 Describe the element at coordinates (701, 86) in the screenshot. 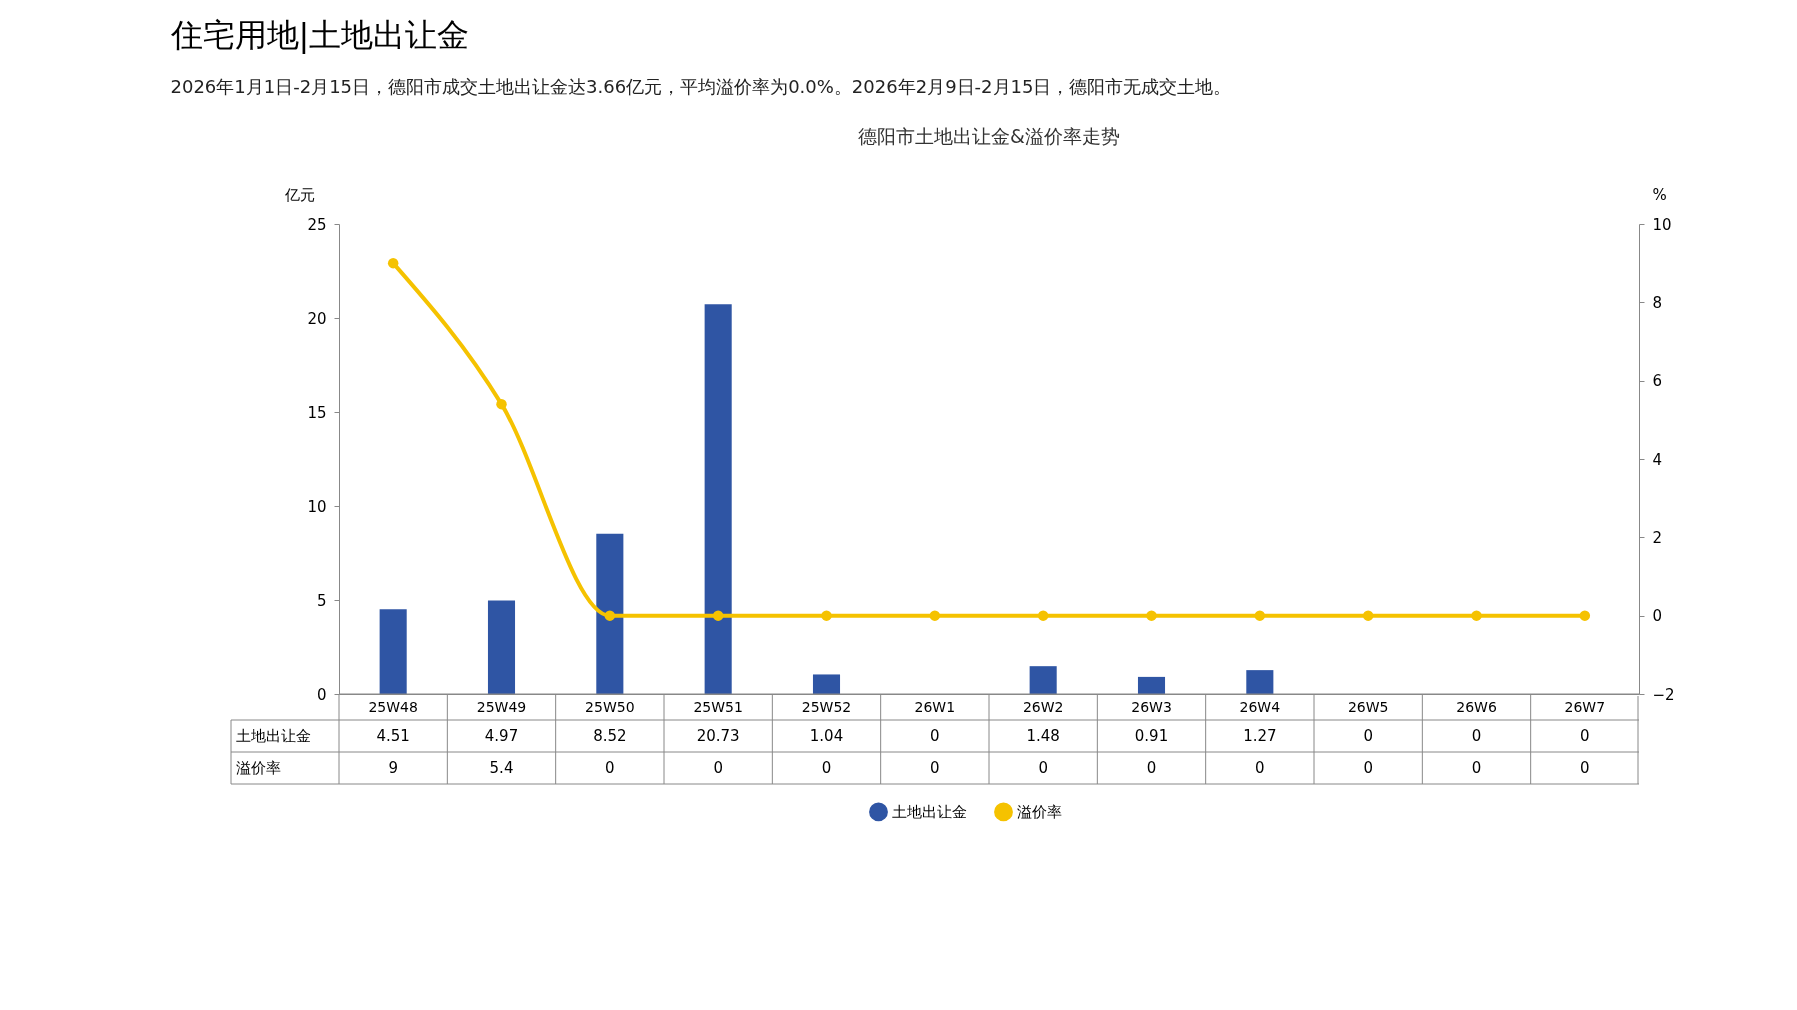

I see `text: 2026年1月1日-2月15日，德阳市成交土地出让金达3.66亿元，平均溢价率为0.0%。2026年2月9日-2月15日，德阳市无成交土地。` at that location.